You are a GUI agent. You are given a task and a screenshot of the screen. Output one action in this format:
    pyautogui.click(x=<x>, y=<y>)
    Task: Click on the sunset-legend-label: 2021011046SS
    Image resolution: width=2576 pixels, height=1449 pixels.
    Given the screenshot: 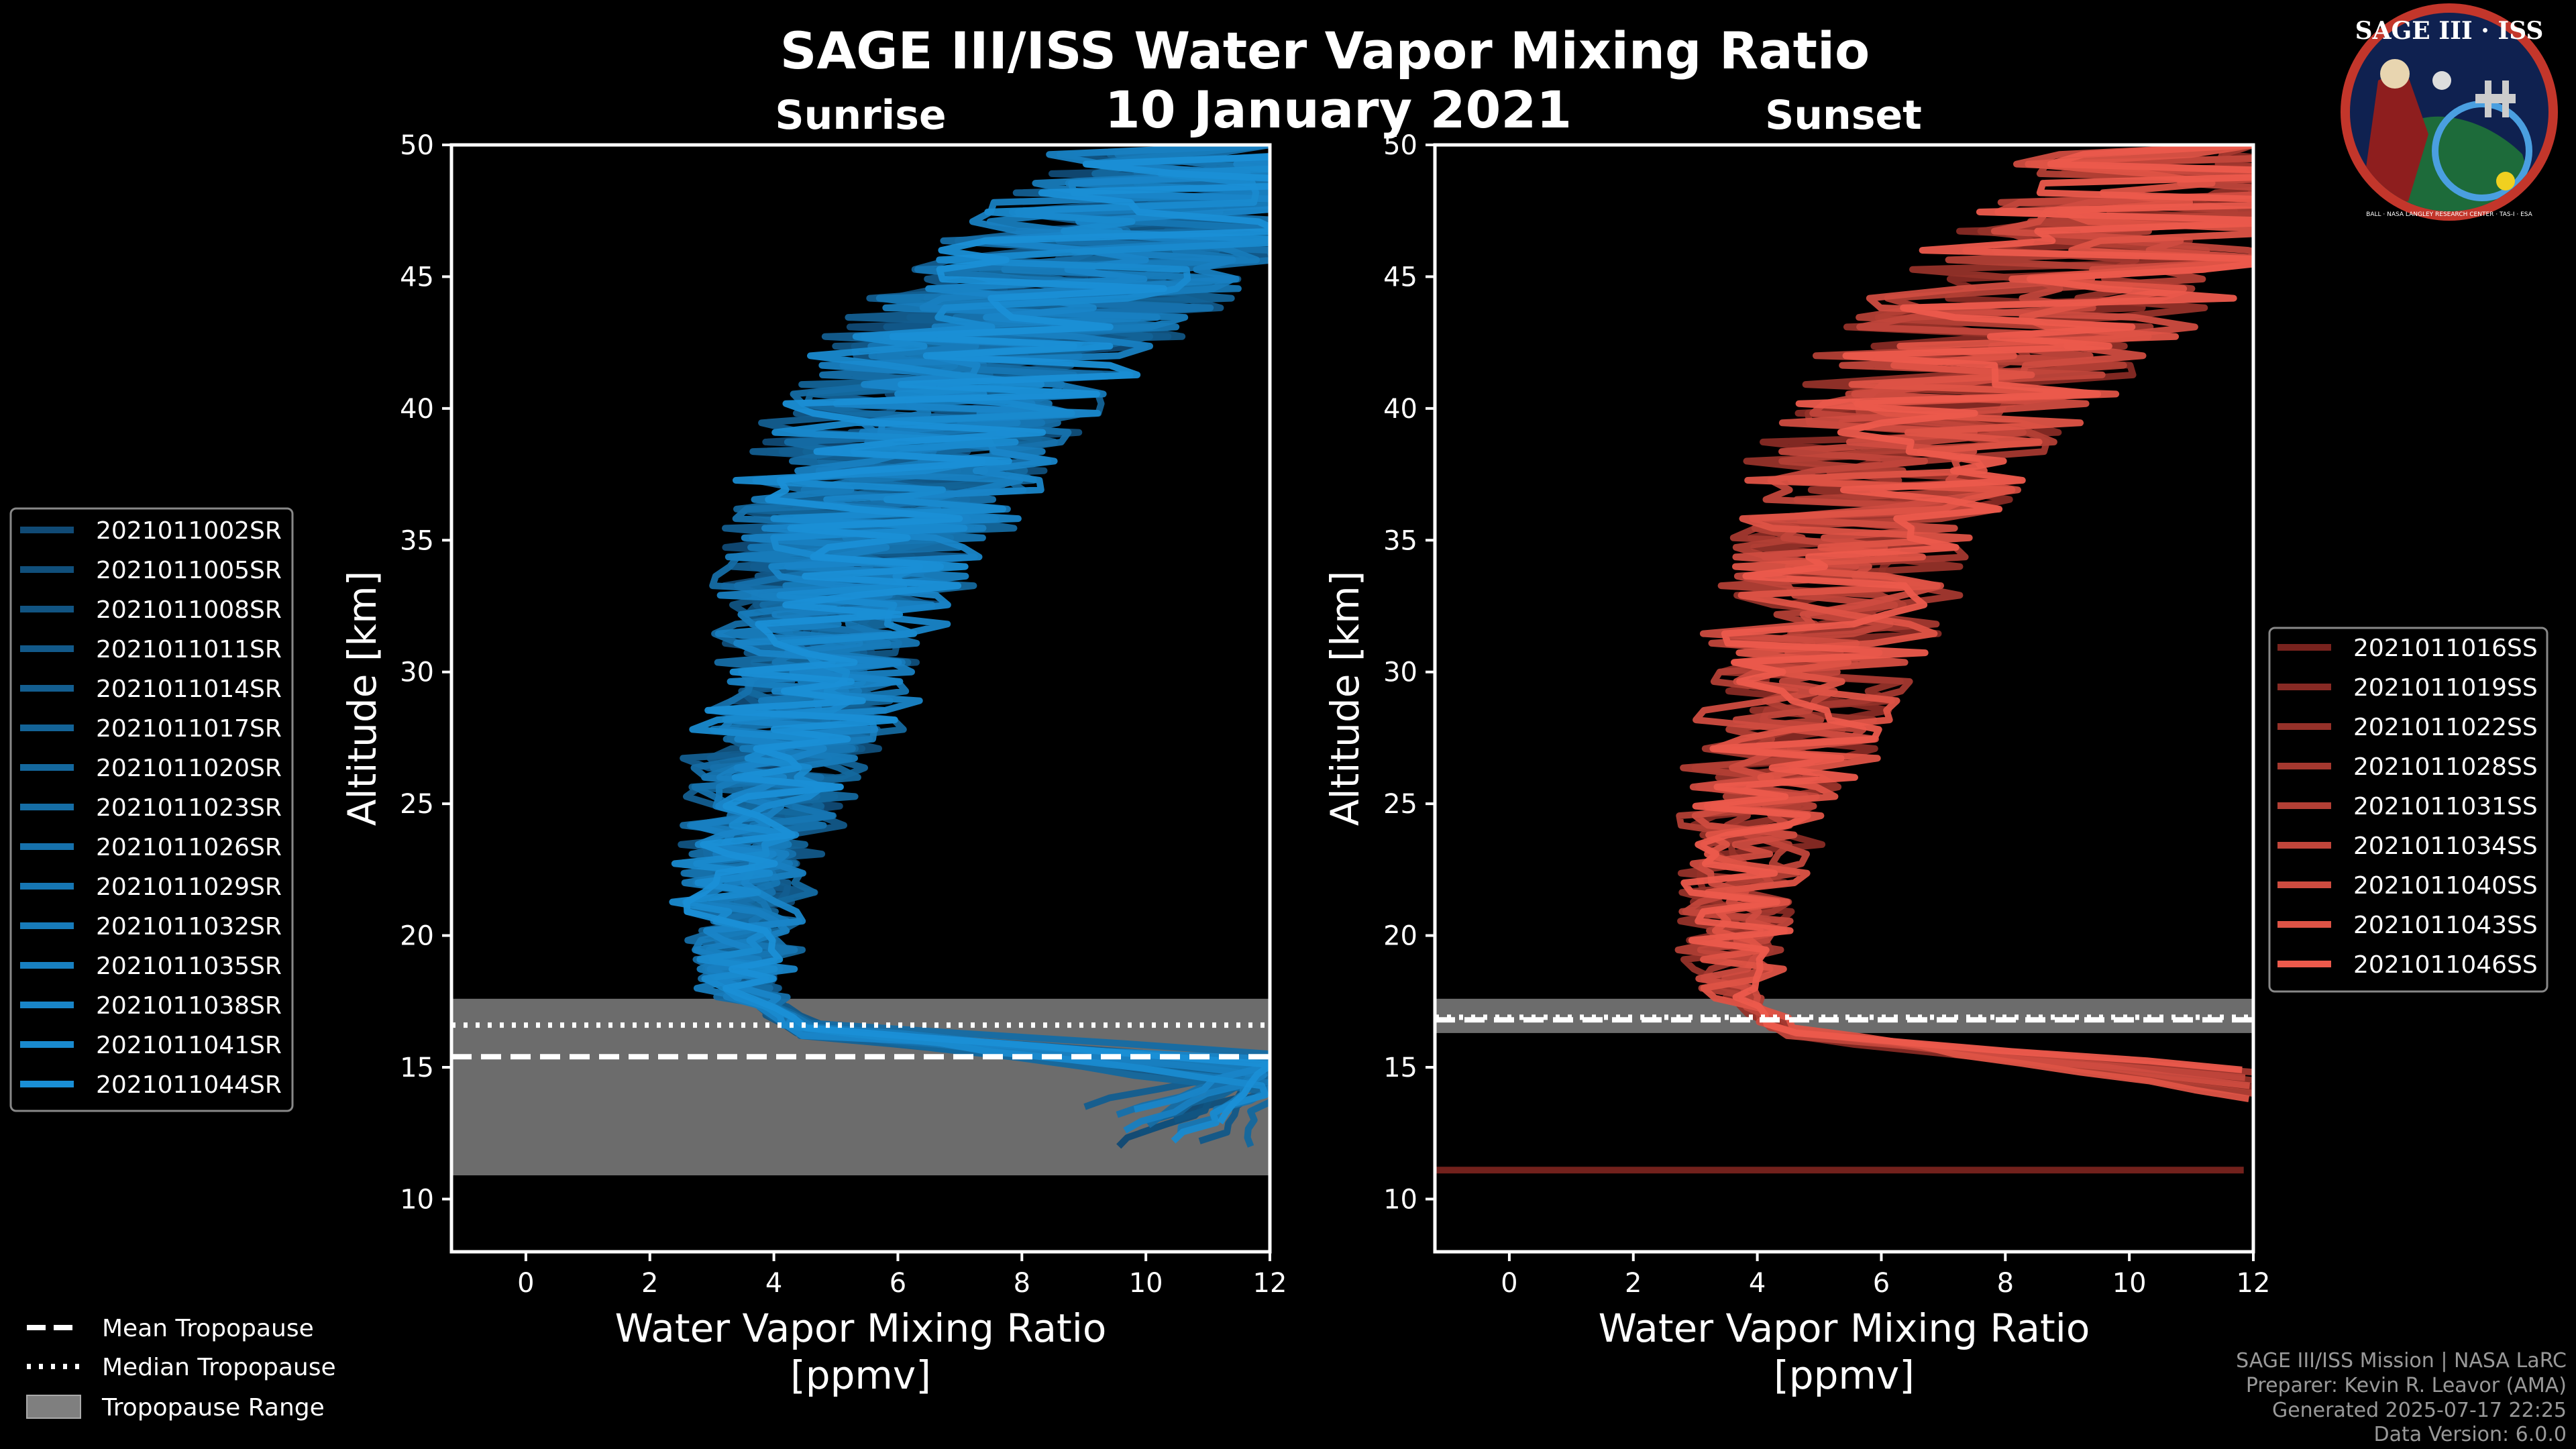 What is the action you would take?
    pyautogui.click(x=2445, y=965)
    